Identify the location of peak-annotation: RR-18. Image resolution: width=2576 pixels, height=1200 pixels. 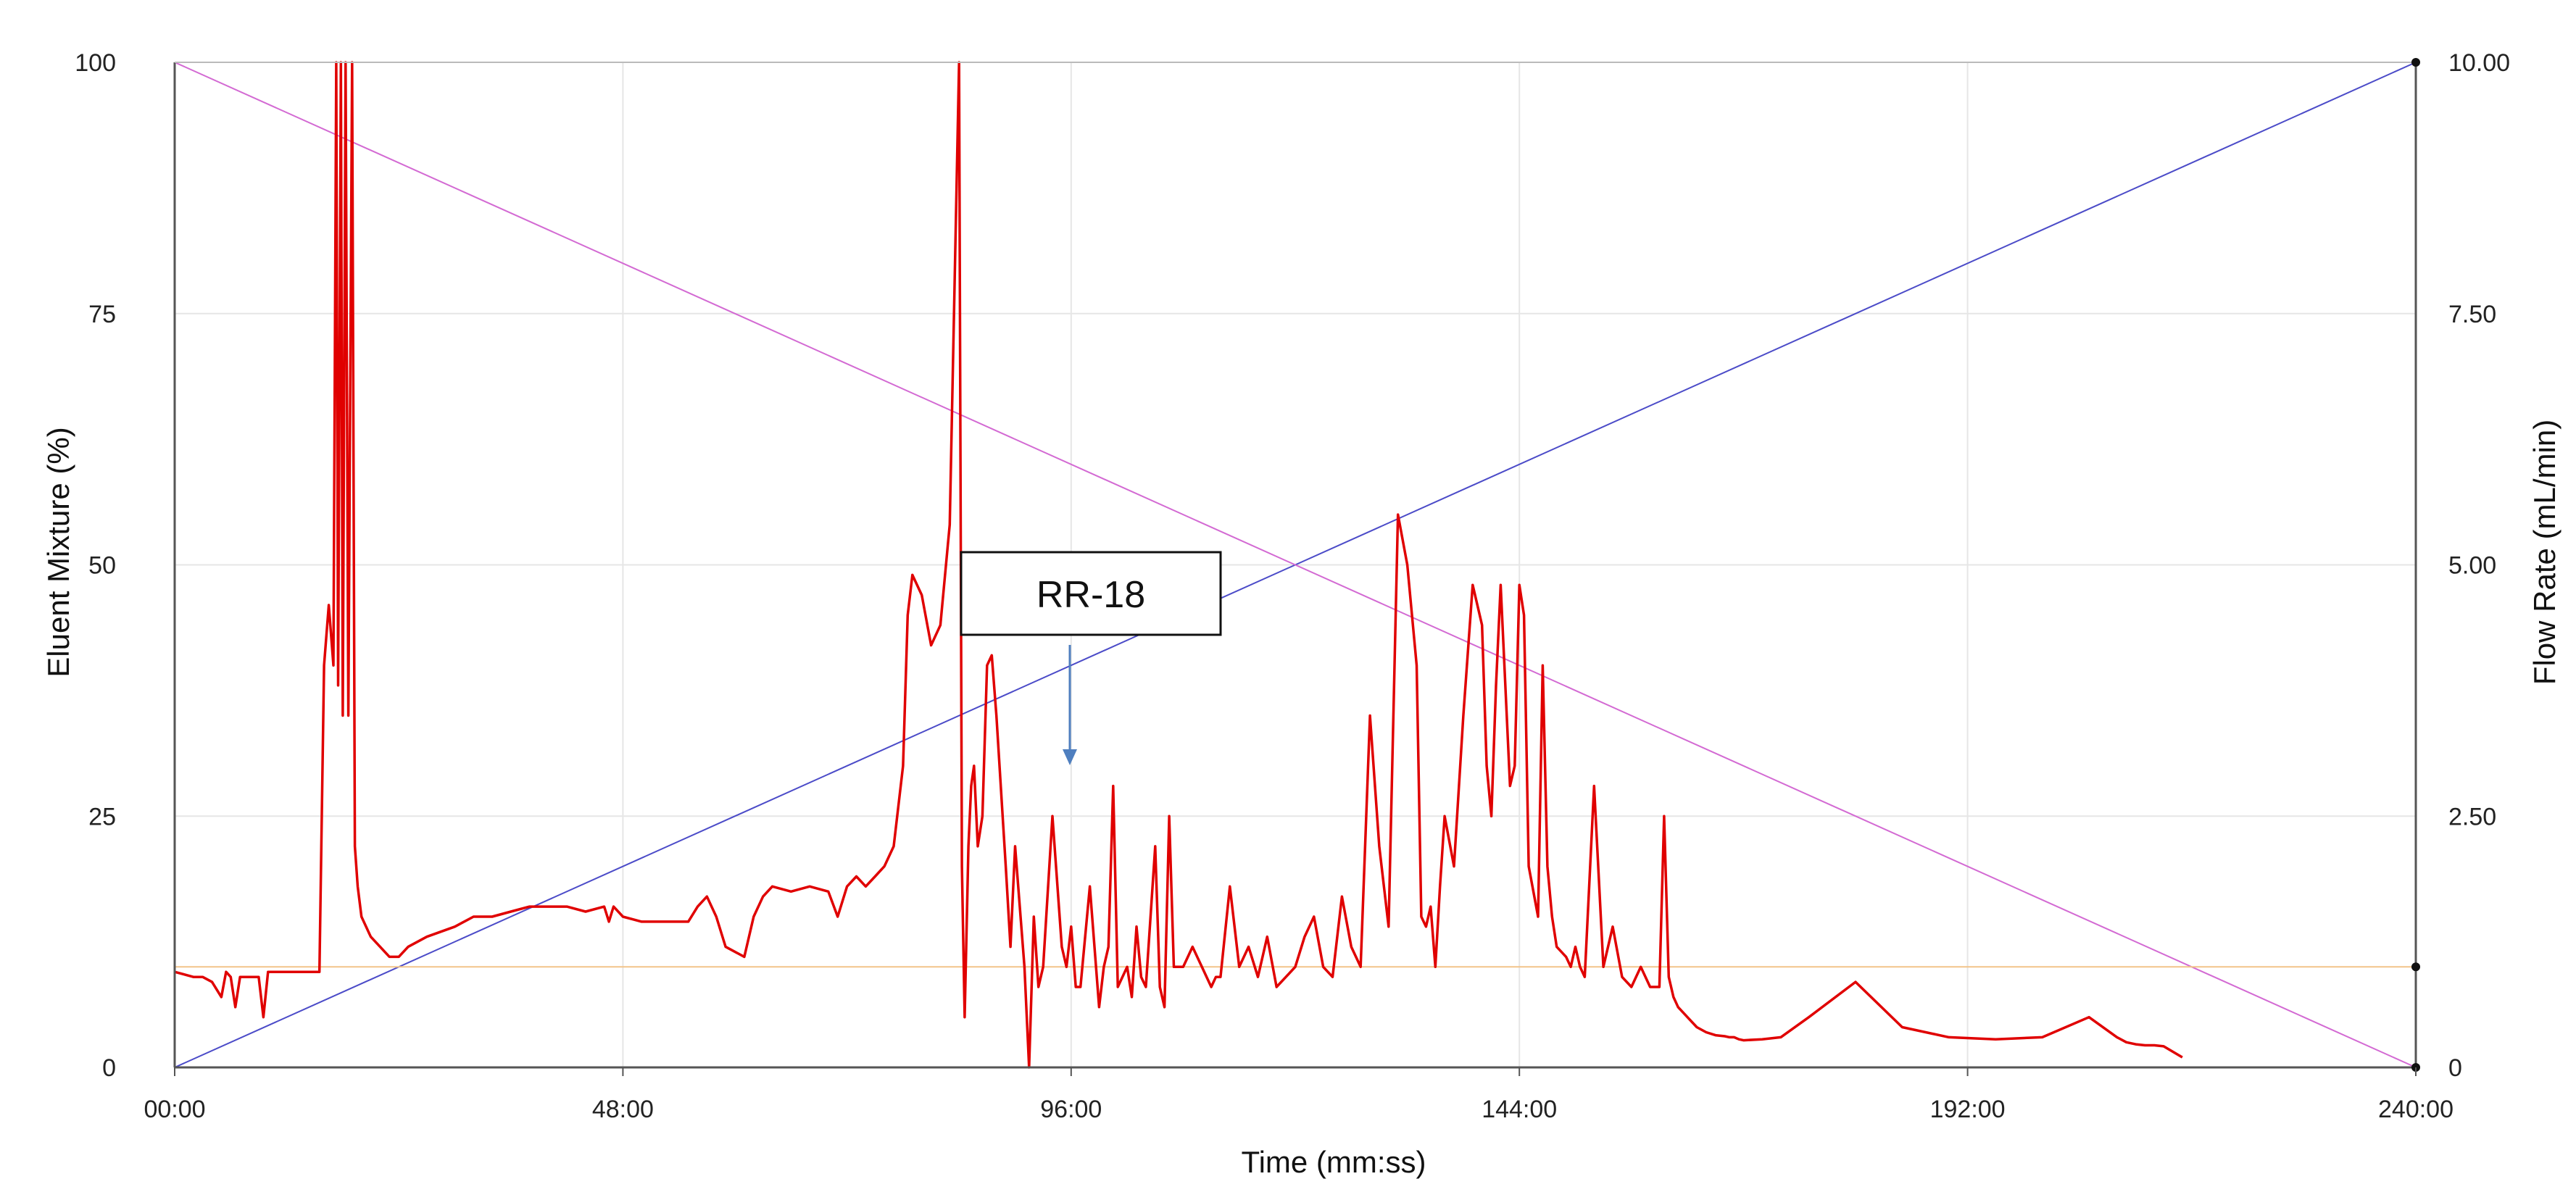
(1091, 658).